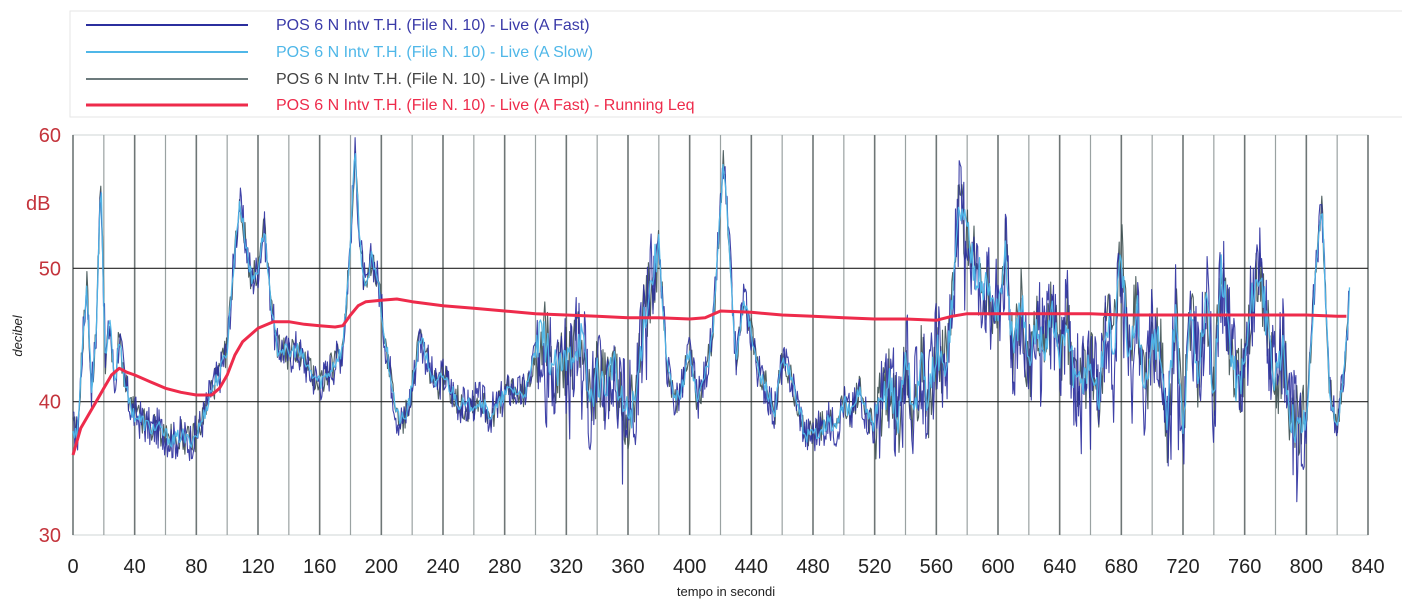 The image size is (1402, 600). I want to click on x-tick-label: 320, so click(566, 567).